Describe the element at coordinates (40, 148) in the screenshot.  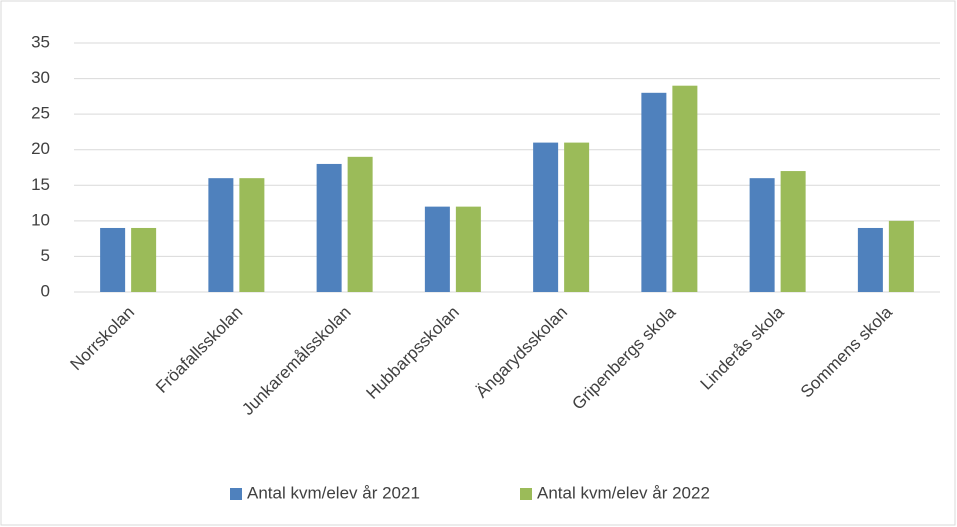
I see `y-tick-label: 20` at that location.